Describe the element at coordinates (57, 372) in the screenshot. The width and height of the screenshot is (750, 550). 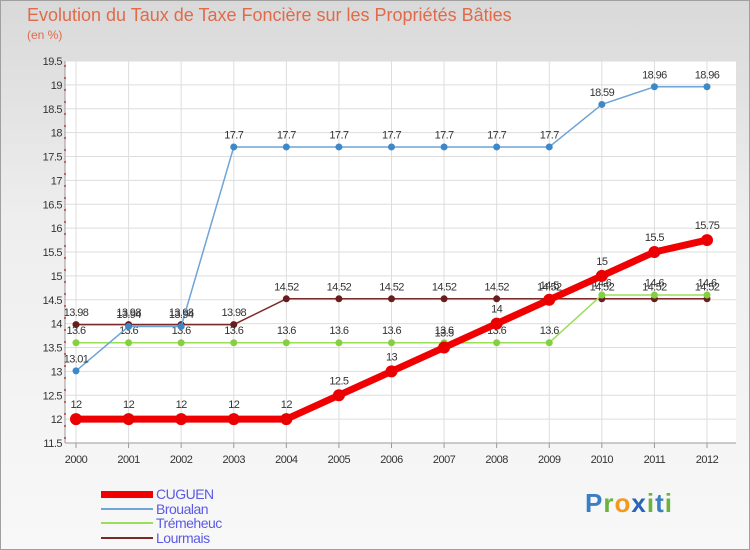
I see `y-tick-label: 13` at that location.